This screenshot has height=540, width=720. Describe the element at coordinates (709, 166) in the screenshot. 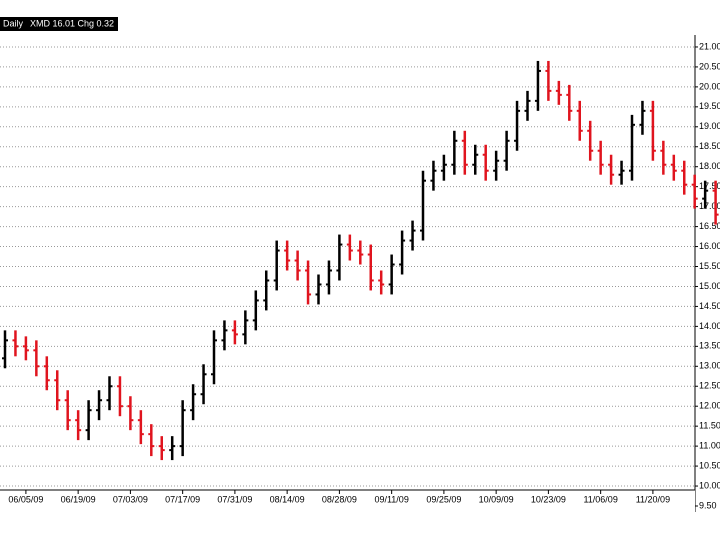

I see `y-tick-label: 18.00` at that location.